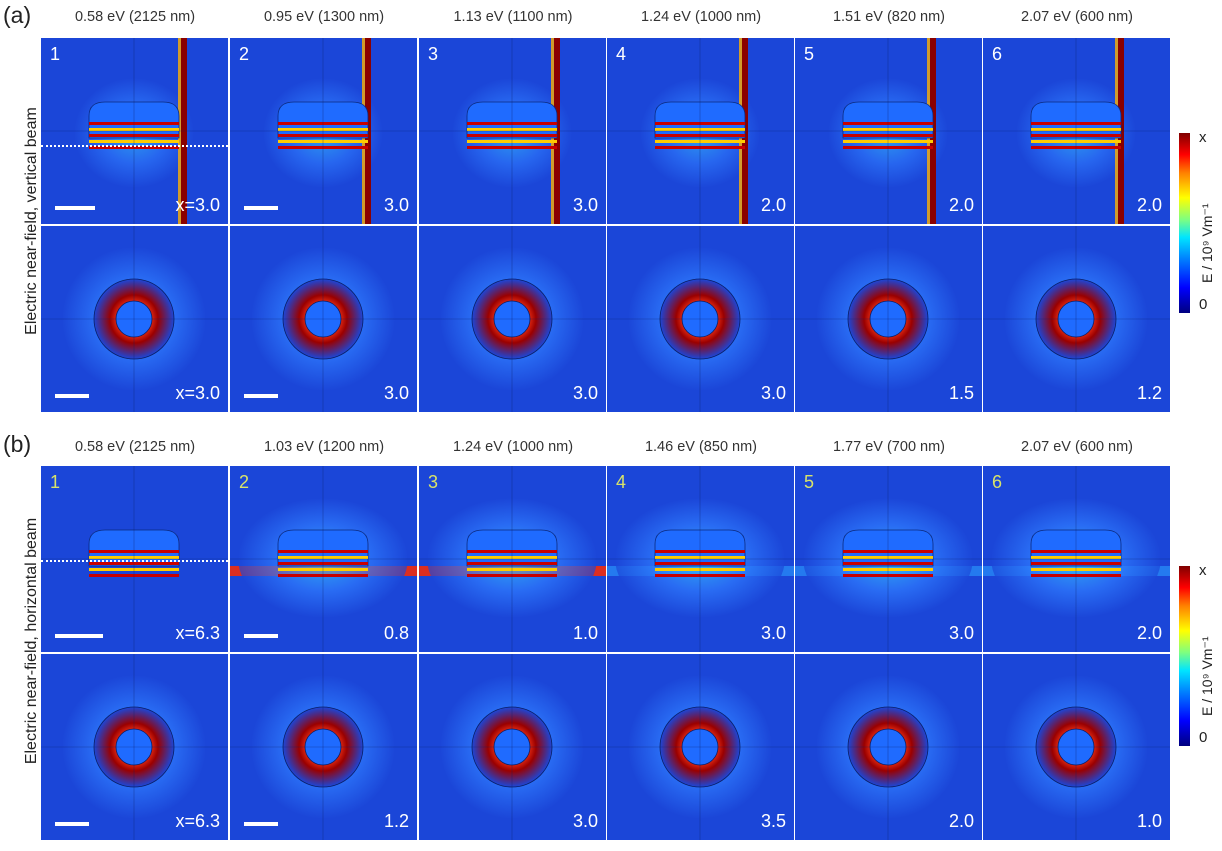  What do you see at coordinates (1203, 137) in the screenshot?
I see `colorbar-max-label: x` at bounding box center [1203, 137].